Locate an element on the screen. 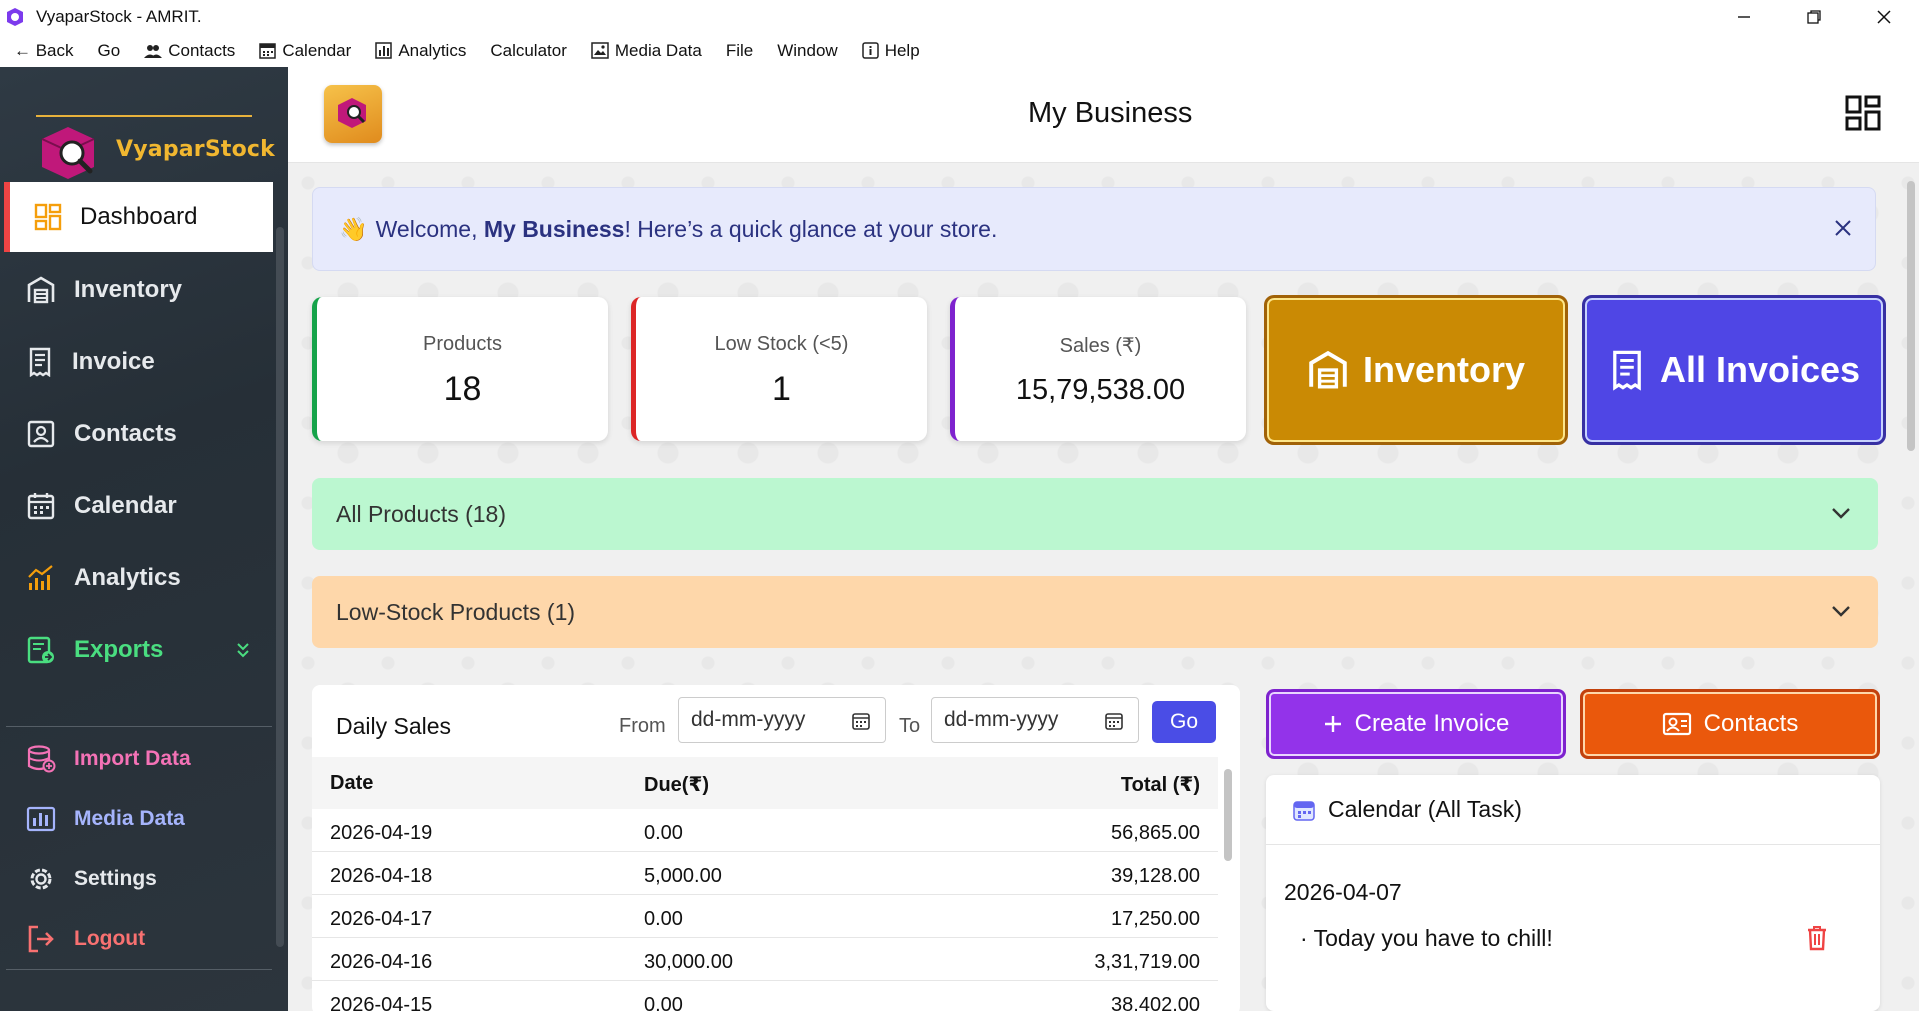  grid-icon is located at coordinates (1863, 113).